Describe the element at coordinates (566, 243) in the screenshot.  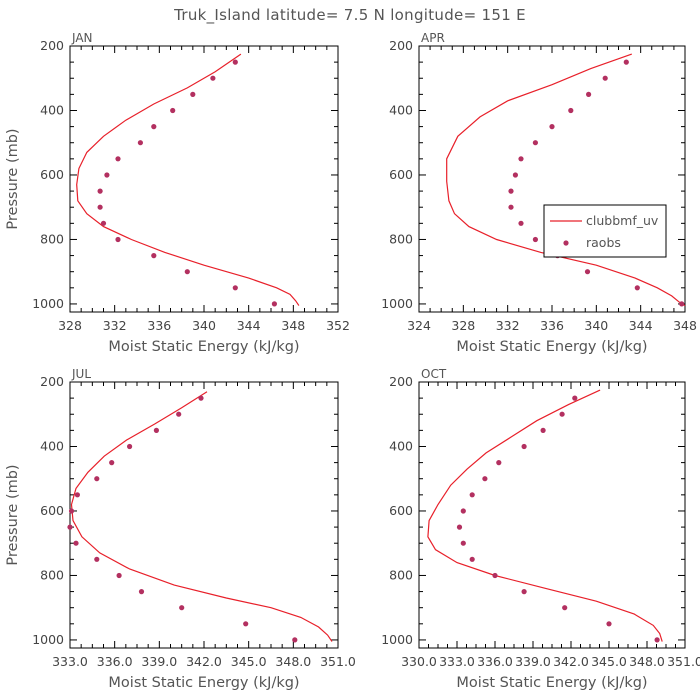
I see `legend-point-swatch` at that location.